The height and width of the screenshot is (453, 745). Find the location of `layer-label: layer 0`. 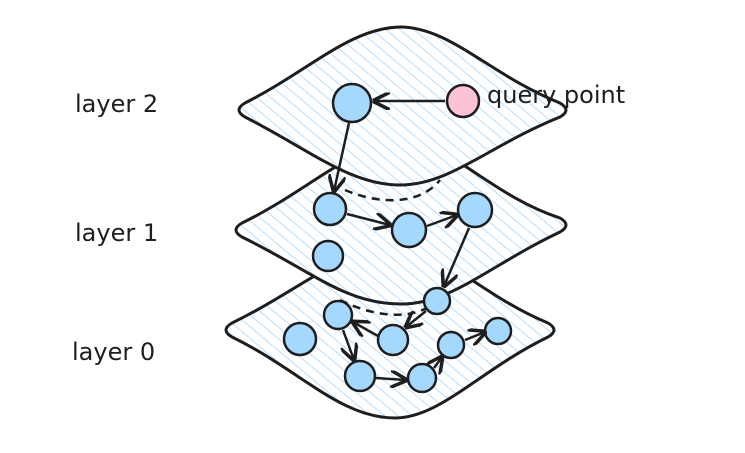

layer-label: layer 0 is located at coordinates (113, 352).